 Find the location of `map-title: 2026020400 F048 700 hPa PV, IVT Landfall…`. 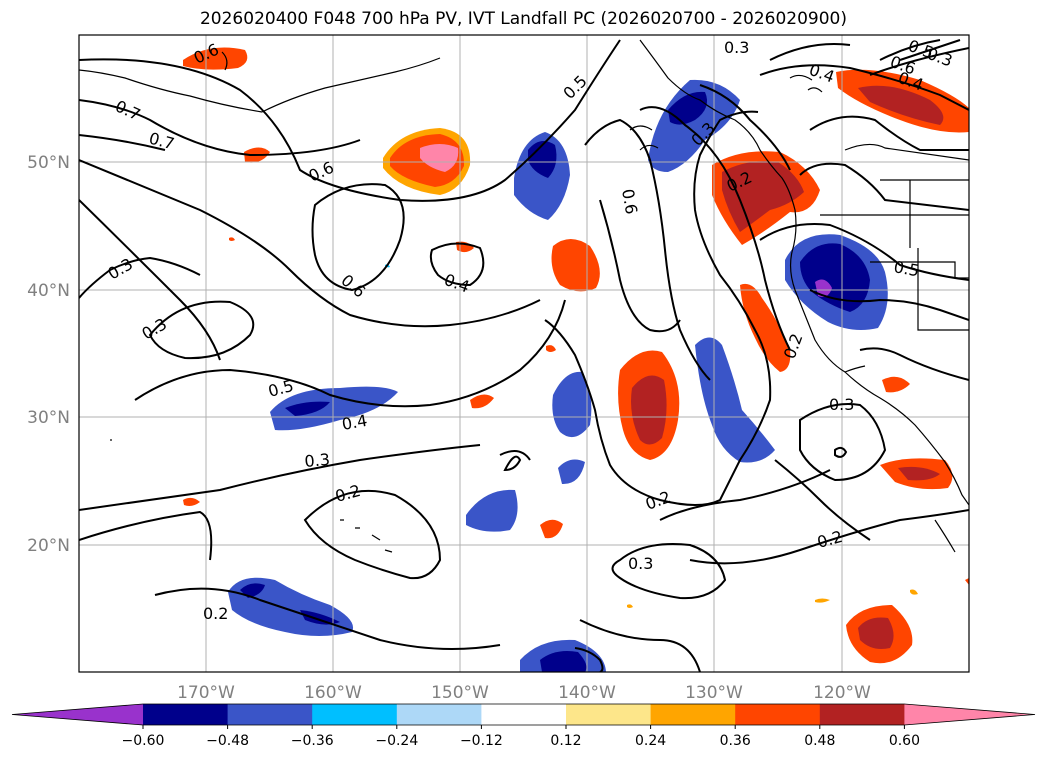

map-title: 2026020400 F048 700 hPa PV, IVT Landfall… is located at coordinates (523, 19).